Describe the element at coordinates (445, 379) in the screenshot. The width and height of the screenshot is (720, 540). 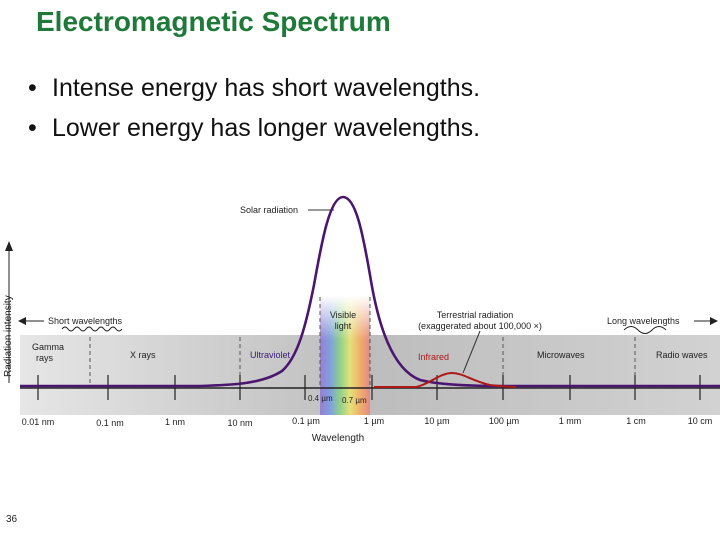
I see `terrestrial-radiation-curve` at that location.